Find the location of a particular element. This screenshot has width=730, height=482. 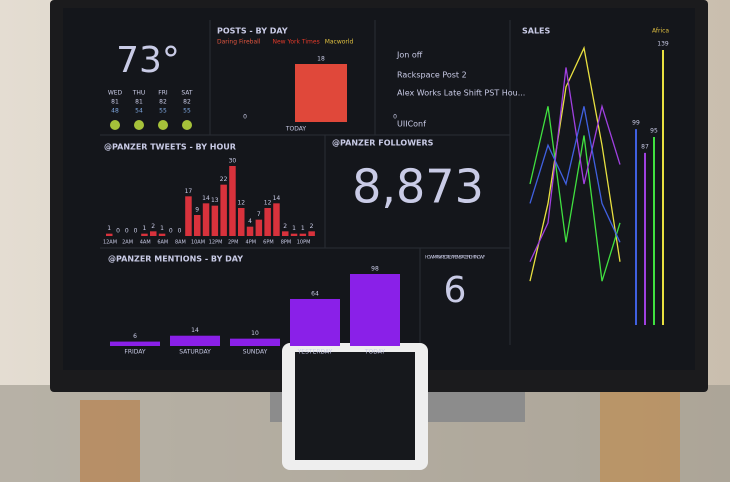

category-label: YESTERDAY is located at coordinates (315, 352).